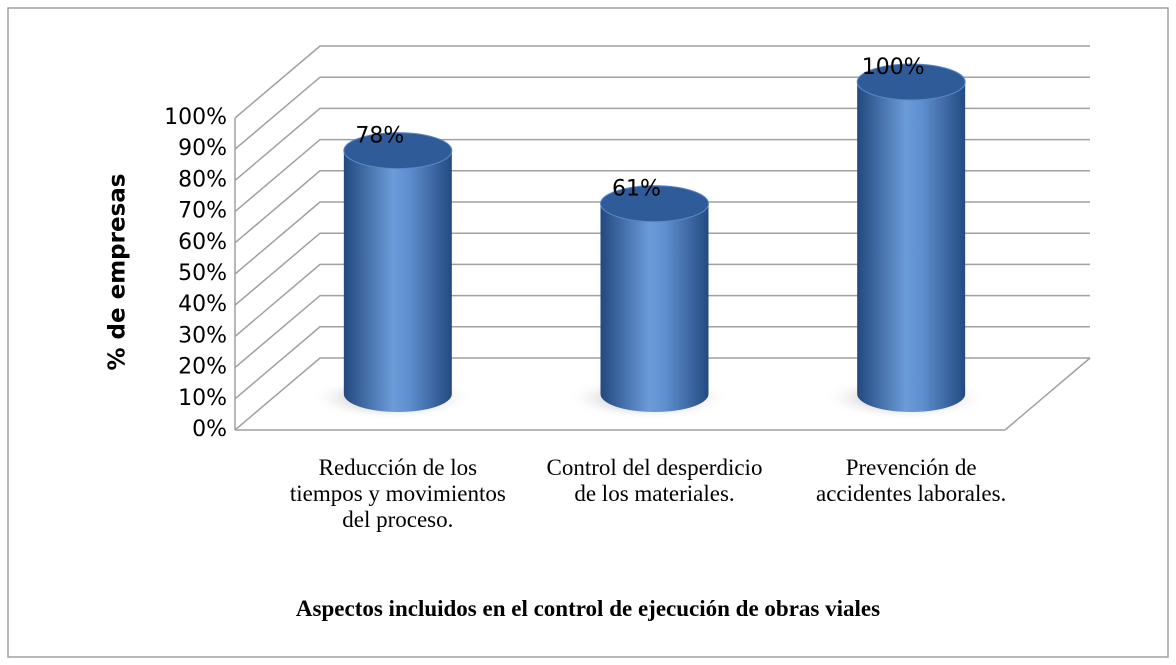  I want to click on y-tick-label: 90%, so click(202, 148).